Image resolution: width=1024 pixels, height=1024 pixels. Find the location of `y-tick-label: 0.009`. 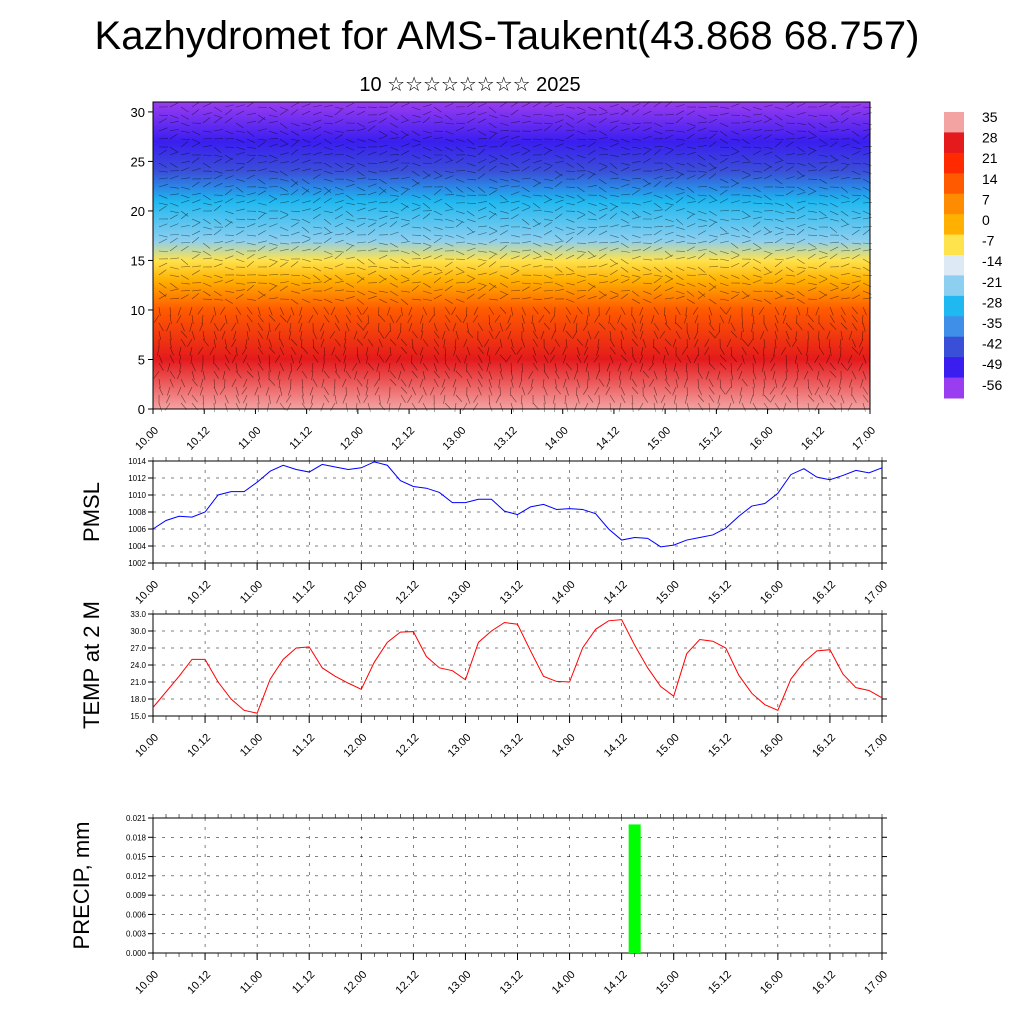

y-tick-label: 0.009 is located at coordinates (136, 895).